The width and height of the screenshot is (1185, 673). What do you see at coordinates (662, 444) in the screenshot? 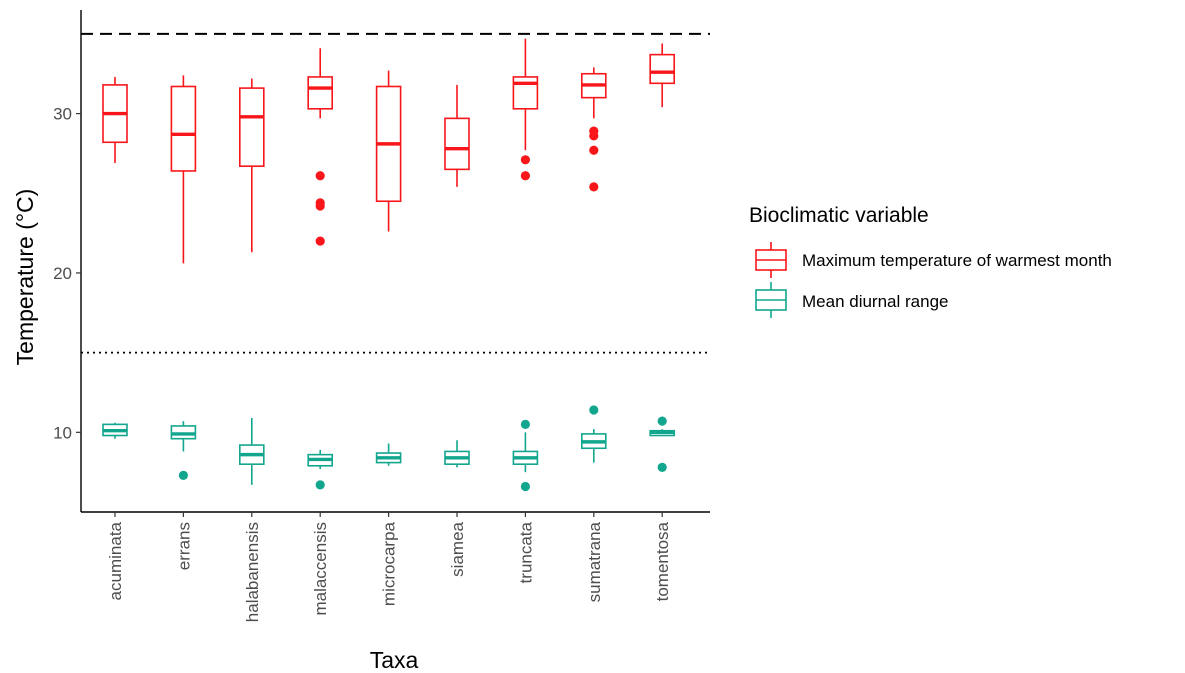
I see `box-1-tomentosa` at bounding box center [662, 444].